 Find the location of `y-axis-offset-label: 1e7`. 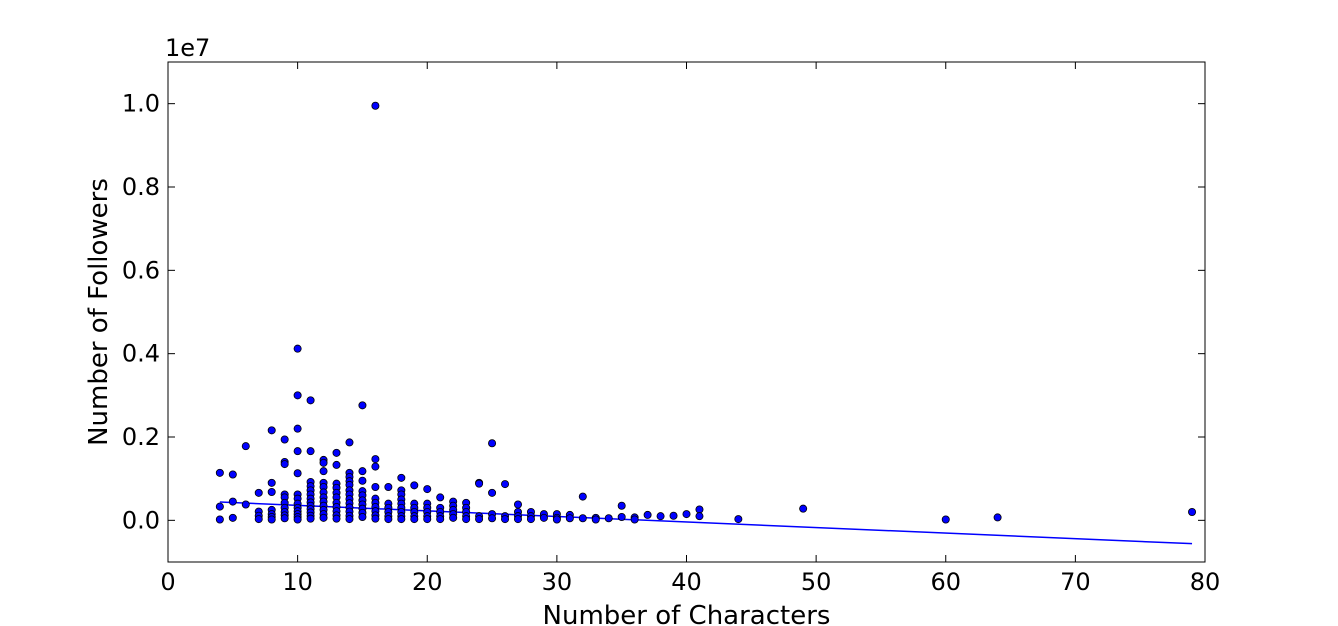

y-axis-offset-label: 1e7 is located at coordinates (187, 48).